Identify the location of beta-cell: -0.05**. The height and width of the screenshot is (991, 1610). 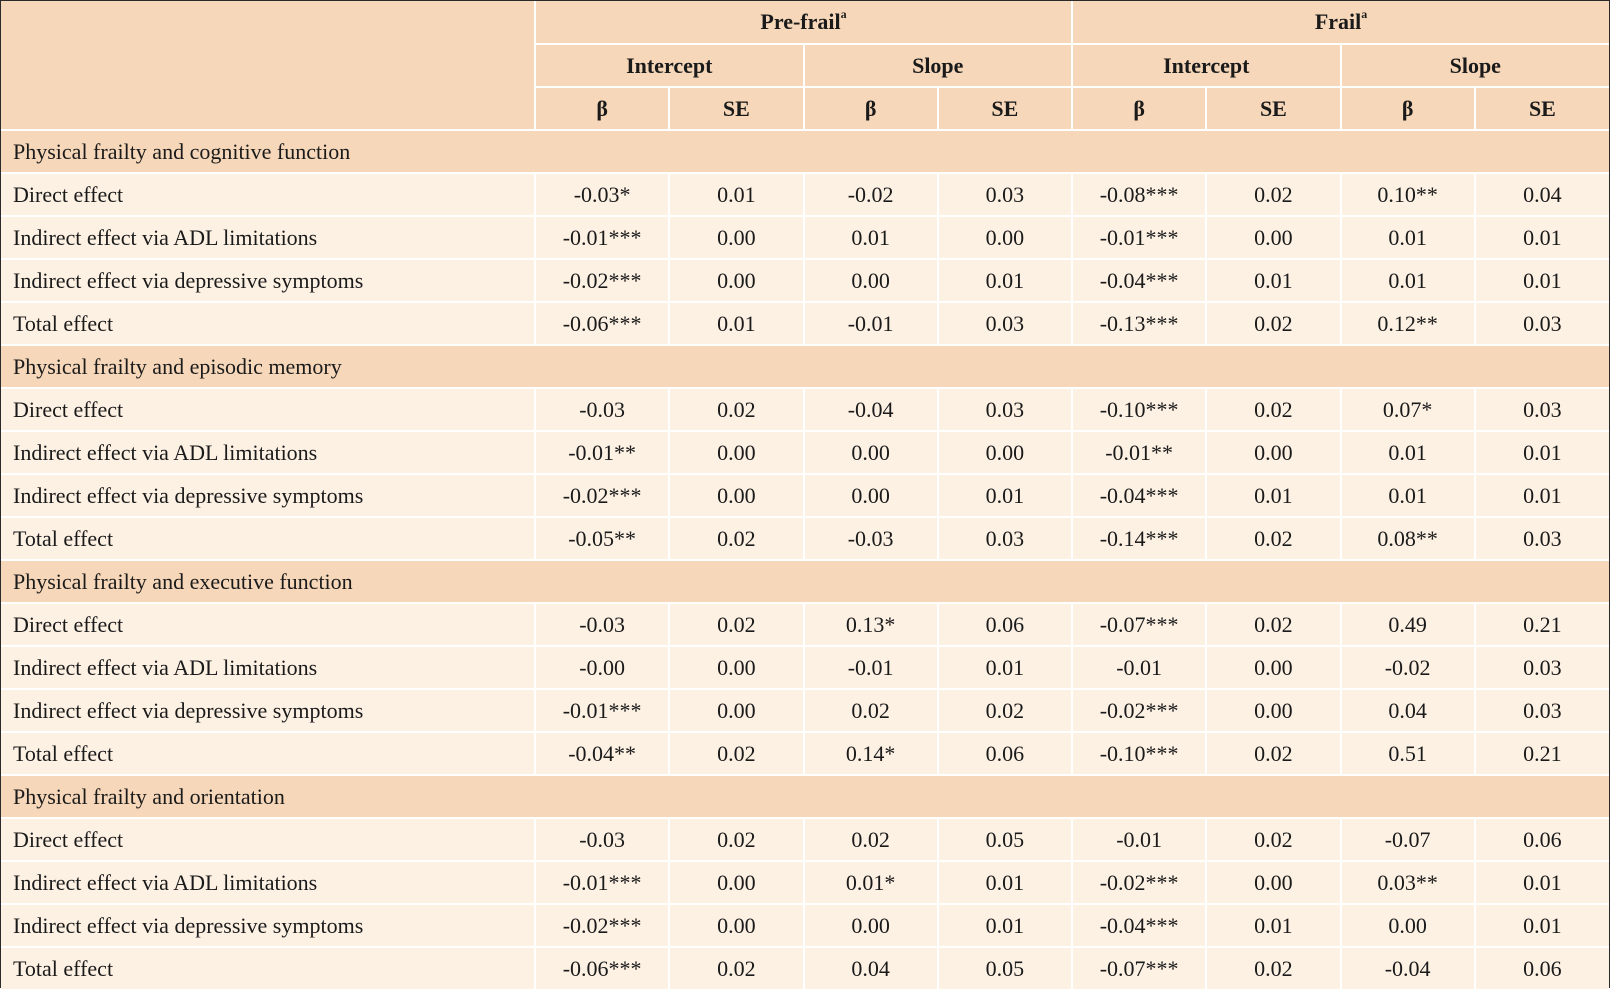
(603, 539).